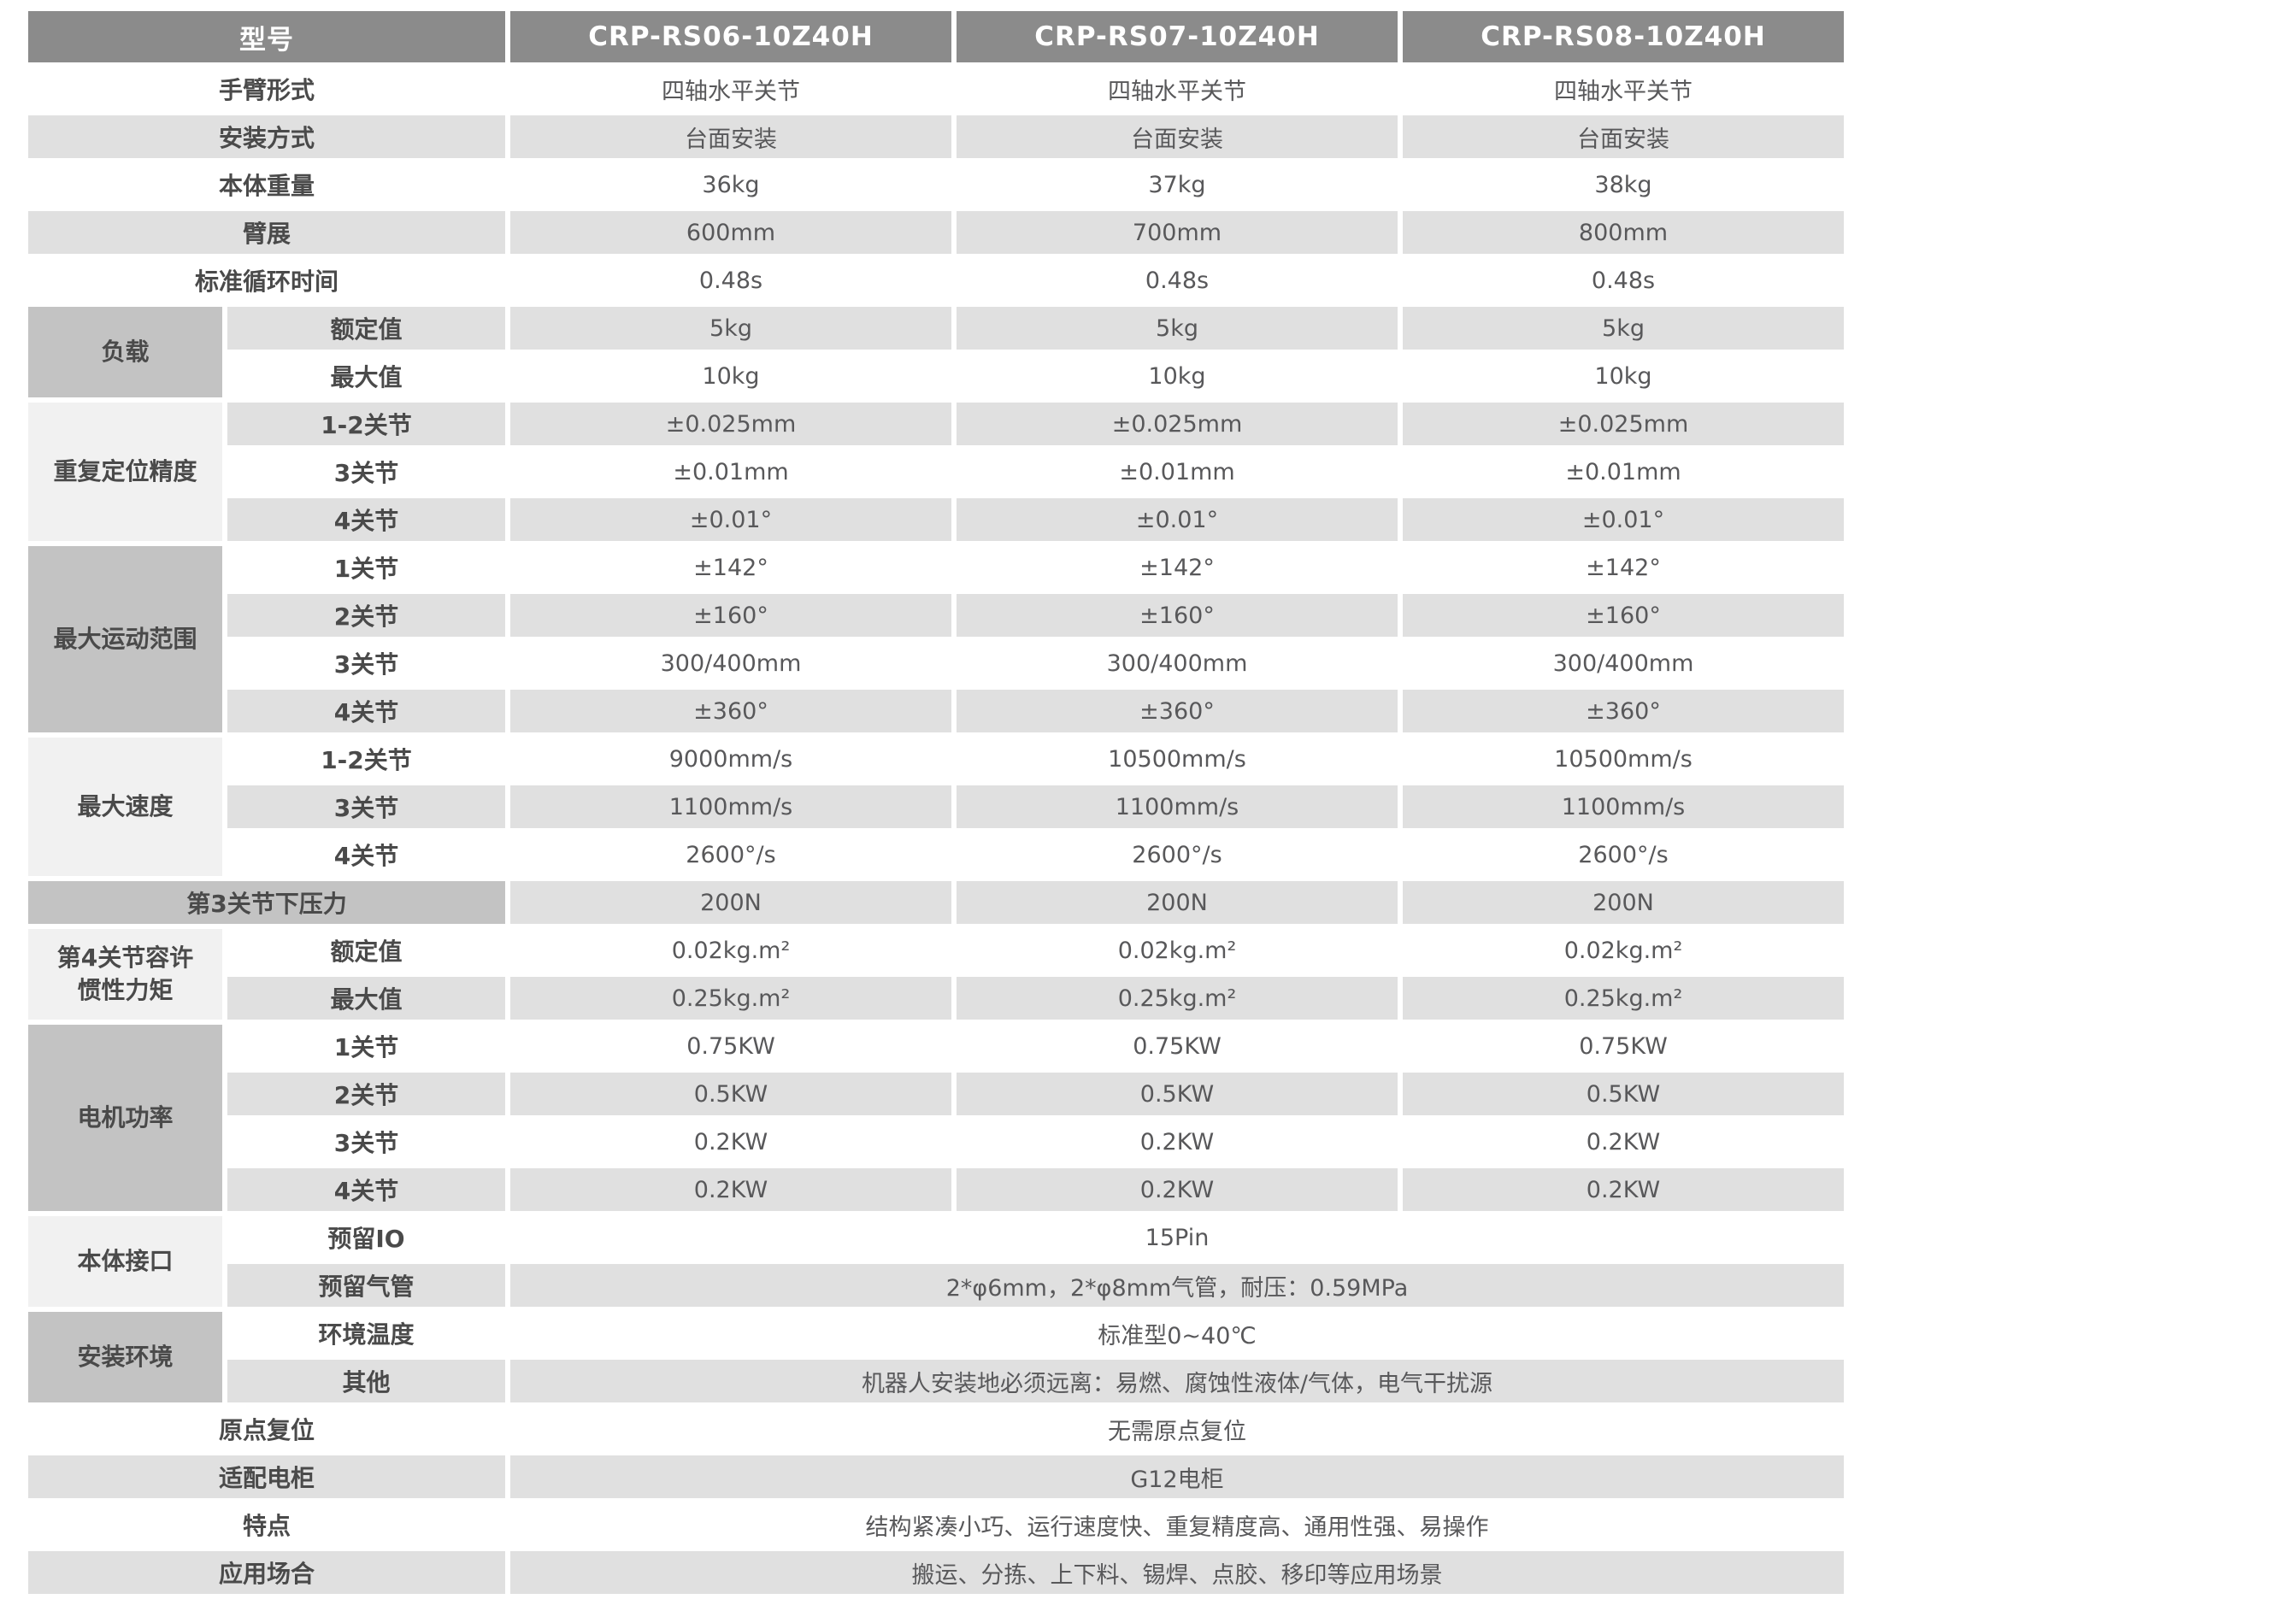 The width and height of the screenshot is (2296, 1605). I want to click on value-cell: 36kg, so click(731, 185).